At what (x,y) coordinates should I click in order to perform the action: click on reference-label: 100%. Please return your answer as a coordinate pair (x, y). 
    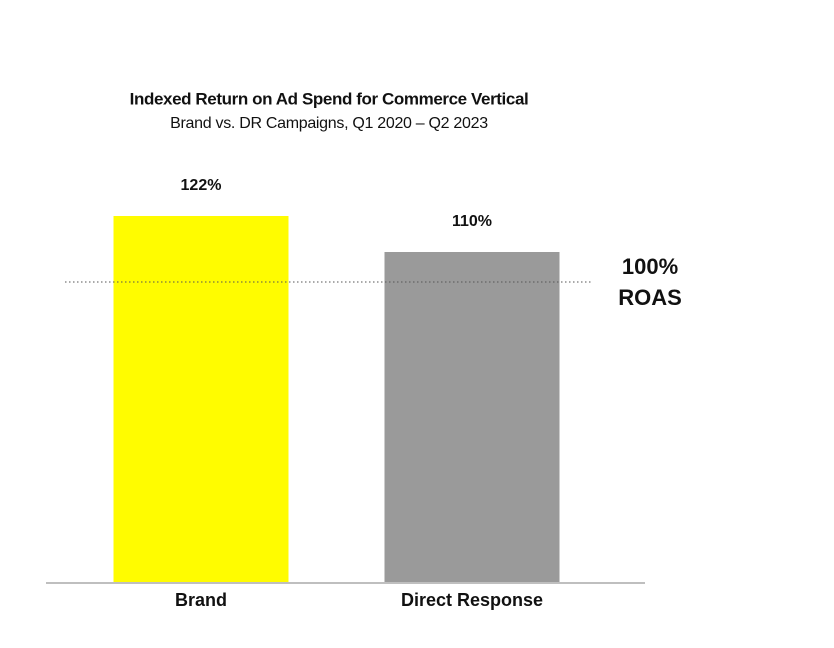
    Looking at the image, I should click on (650, 266).